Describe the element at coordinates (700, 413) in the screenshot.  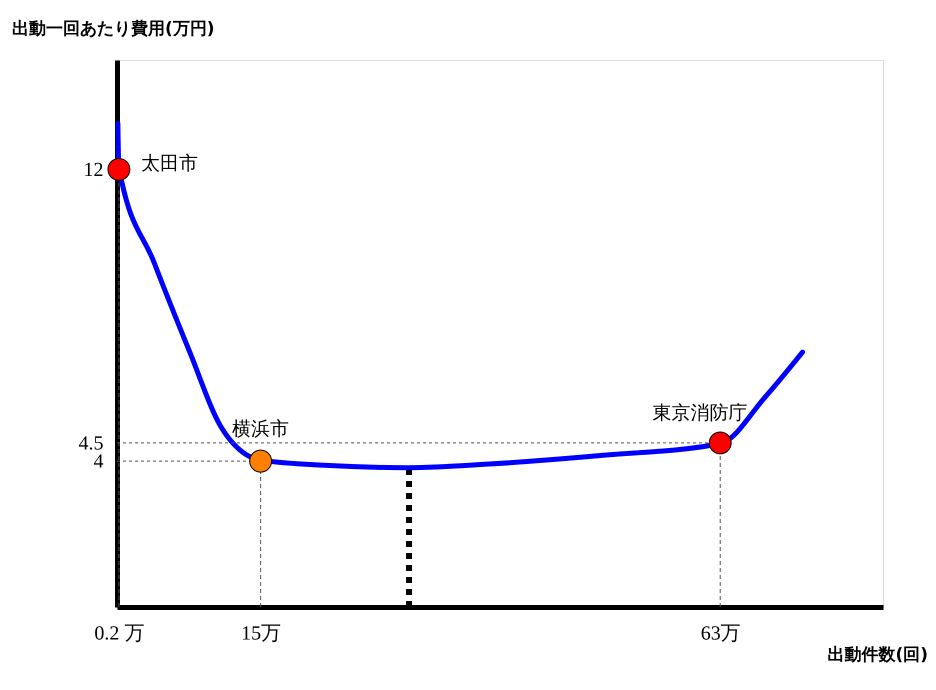
I see `annotation: 東京消防庁` at that location.